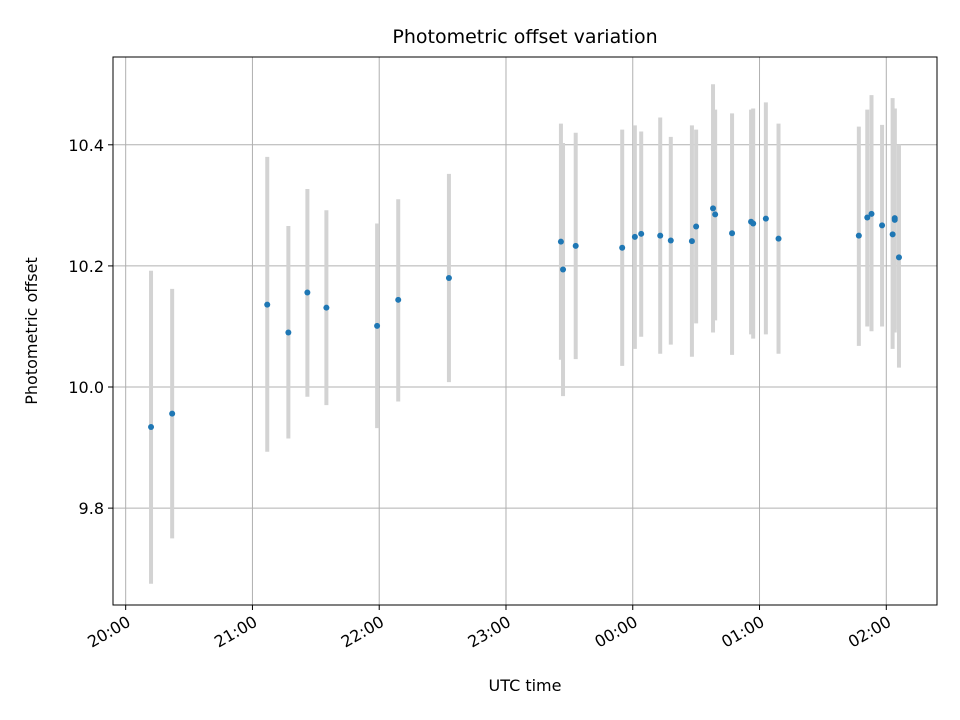 This screenshot has width=960, height=720. Describe the element at coordinates (86, 145) in the screenshot. I see `y-tick-label: 10.4` at that location.